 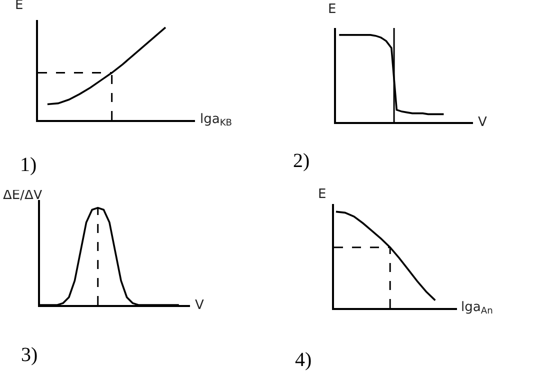 What do you see at coordinates (216, 120) in the screenshot?
I see `x-axis-title: lga$_{KB}$` at bounding box center [216, 120].